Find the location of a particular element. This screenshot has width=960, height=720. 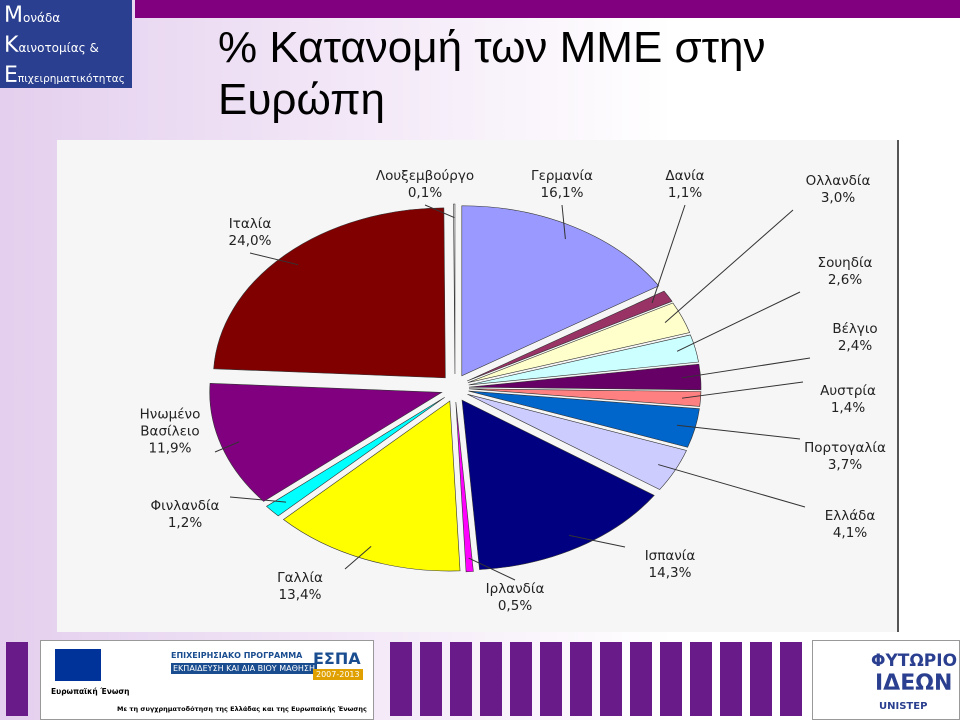

slice-label: Ελλάδα 4,1% is located at coordinates (850, 525).